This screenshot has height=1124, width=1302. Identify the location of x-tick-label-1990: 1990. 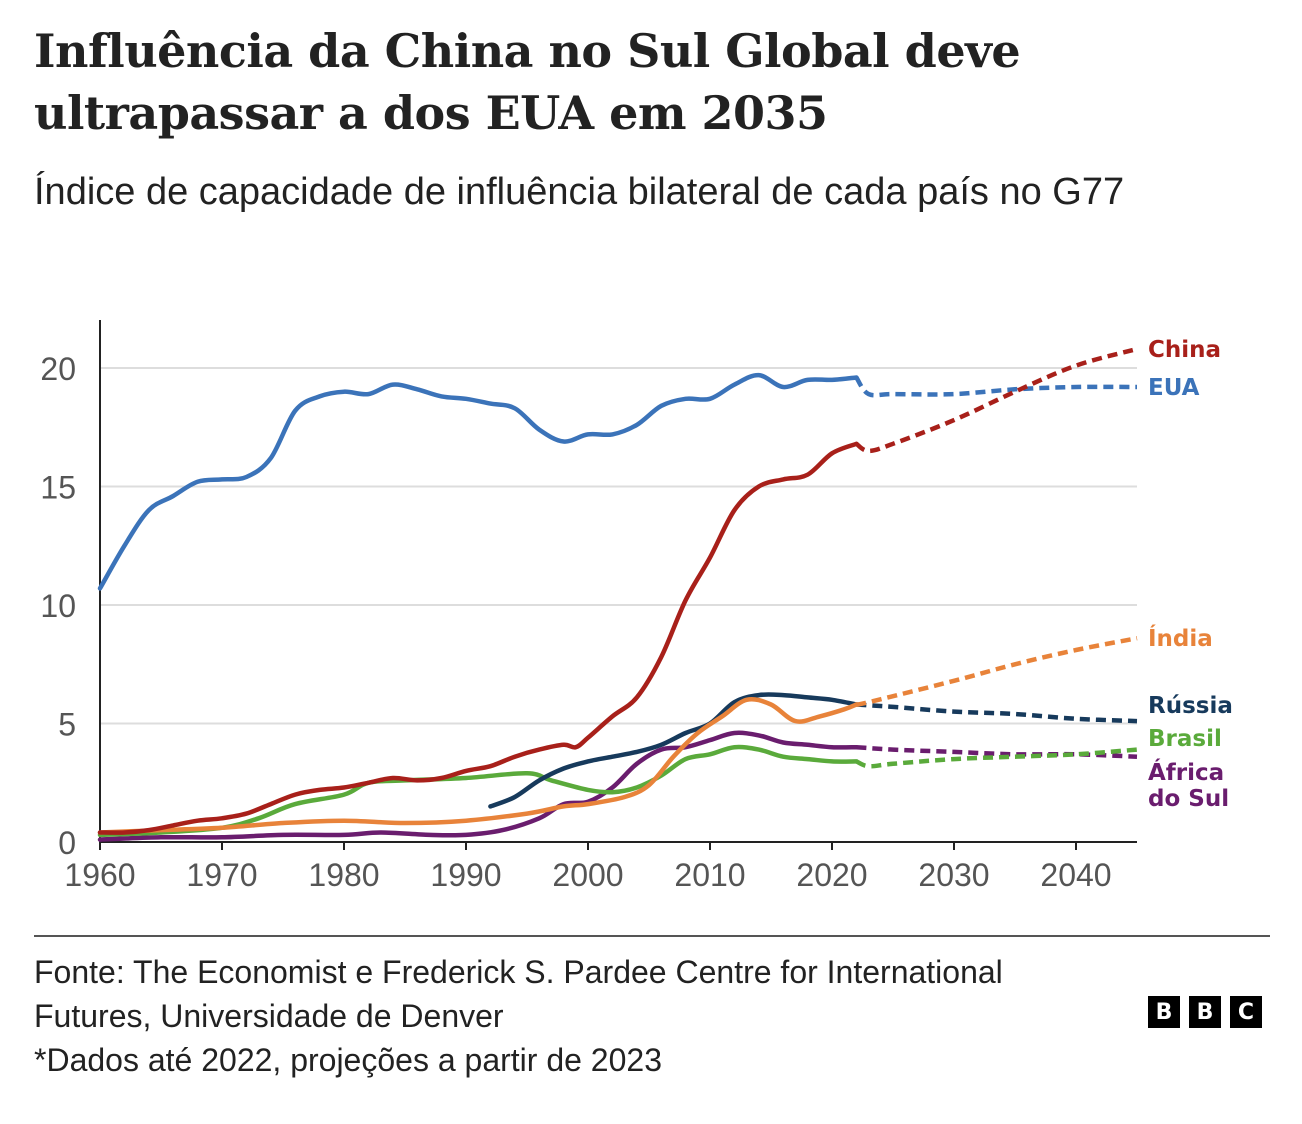
(465, 875).